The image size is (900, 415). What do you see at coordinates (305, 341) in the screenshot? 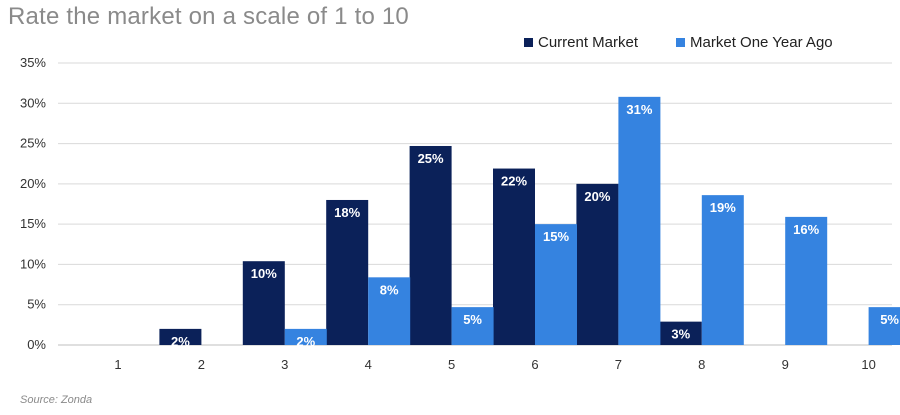
I see `data-label-market-one-year-ago: 2%` at bounding box center [305, 341].